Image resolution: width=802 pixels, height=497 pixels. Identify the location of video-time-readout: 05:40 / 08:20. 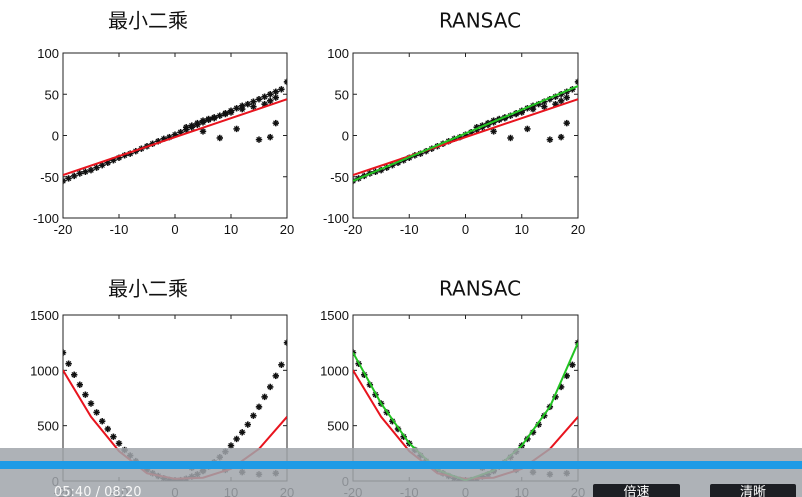
(98, 491).